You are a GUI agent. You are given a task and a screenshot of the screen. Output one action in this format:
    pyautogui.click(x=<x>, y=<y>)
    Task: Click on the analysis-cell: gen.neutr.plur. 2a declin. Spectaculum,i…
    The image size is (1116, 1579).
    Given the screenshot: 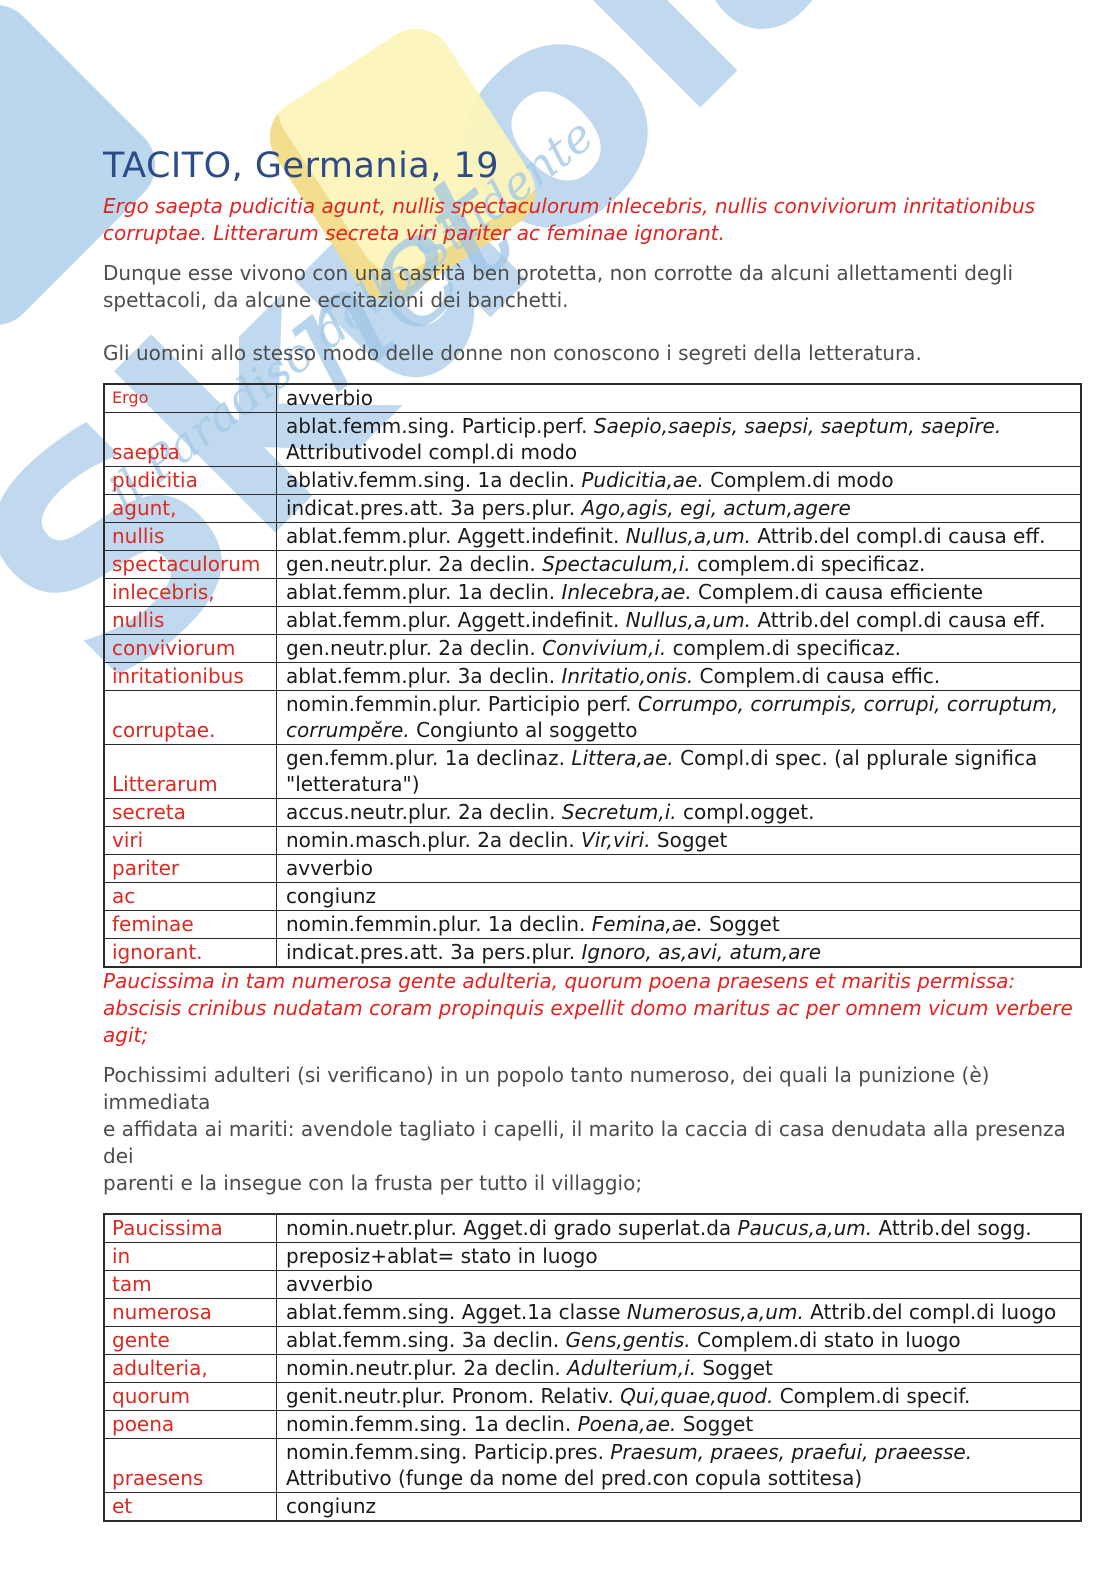 What is the action you would take?
    pyautogui.click(x=679, y=564)
    